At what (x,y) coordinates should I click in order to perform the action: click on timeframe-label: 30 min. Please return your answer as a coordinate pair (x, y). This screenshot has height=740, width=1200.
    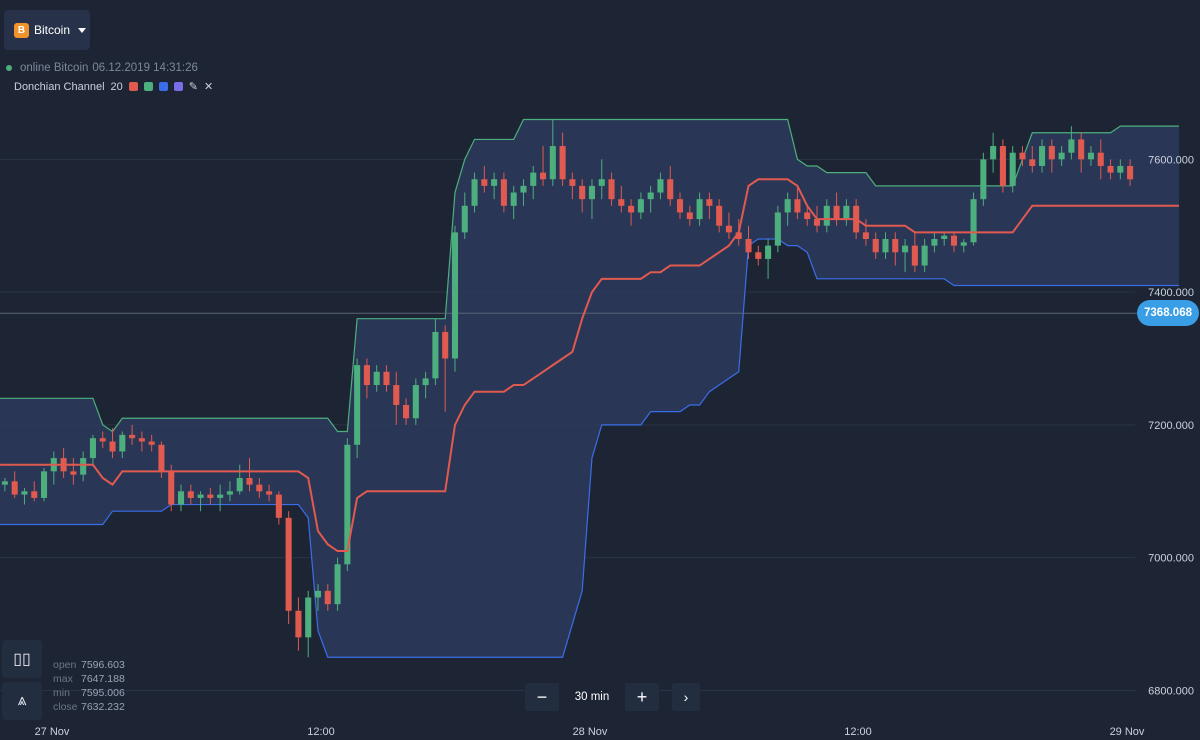
    Looking at the image, I should click on (592, 697).